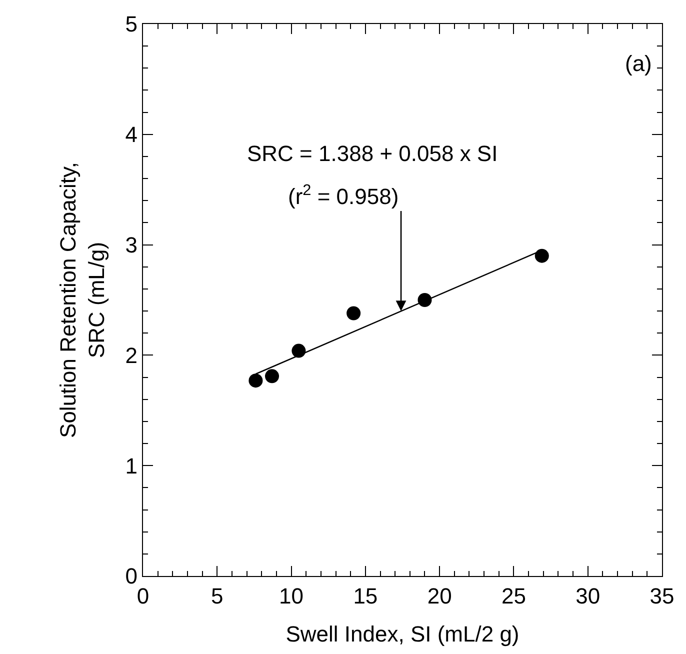 The width and height of the screenshot is (686, 654). I want to click on annotation: (a), so click(638, 63).